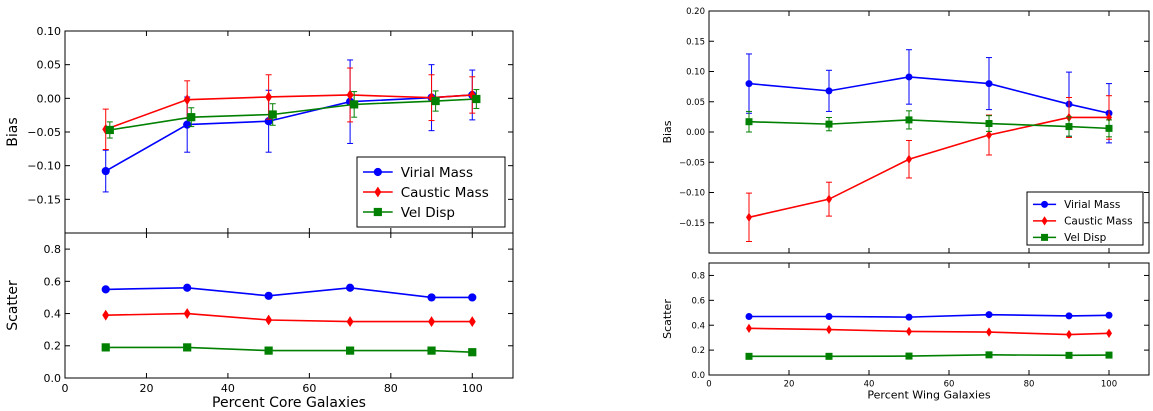 The width and height of the screenshot is (1153, 411). Describe the element at coordinates (928, 395) in the screenshot. I see `x-axis-label: Percent Wing Galaxies` at that location.